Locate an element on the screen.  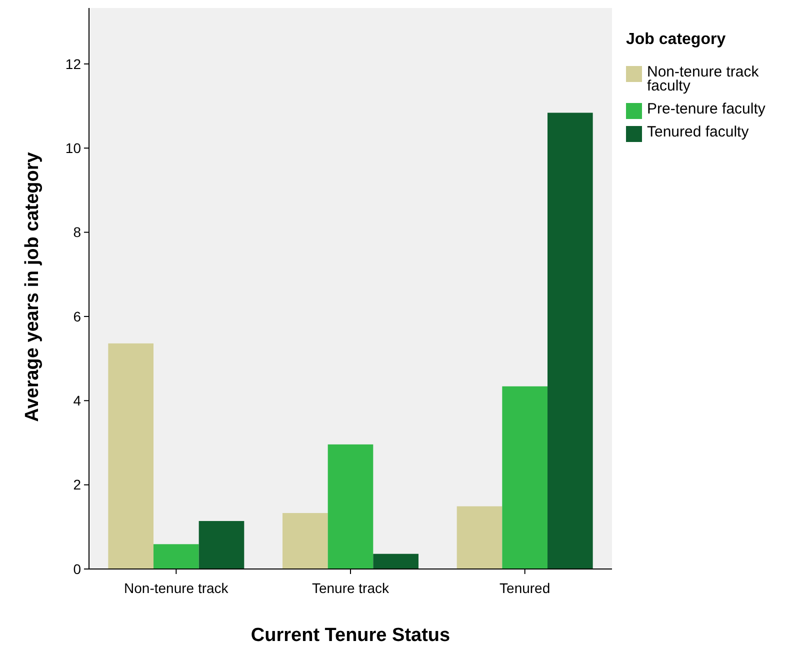
x-tick-label: Tenure track is located at coordinates (351, 588).